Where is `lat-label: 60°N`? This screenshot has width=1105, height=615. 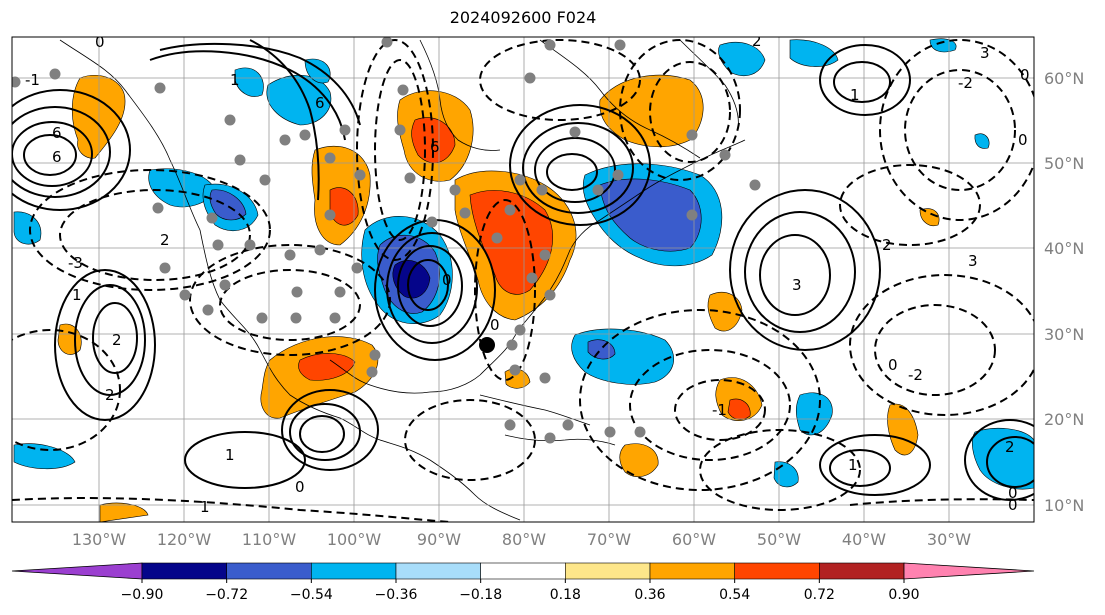 lat-label: 60°N is located at coordinates (1064, 78).